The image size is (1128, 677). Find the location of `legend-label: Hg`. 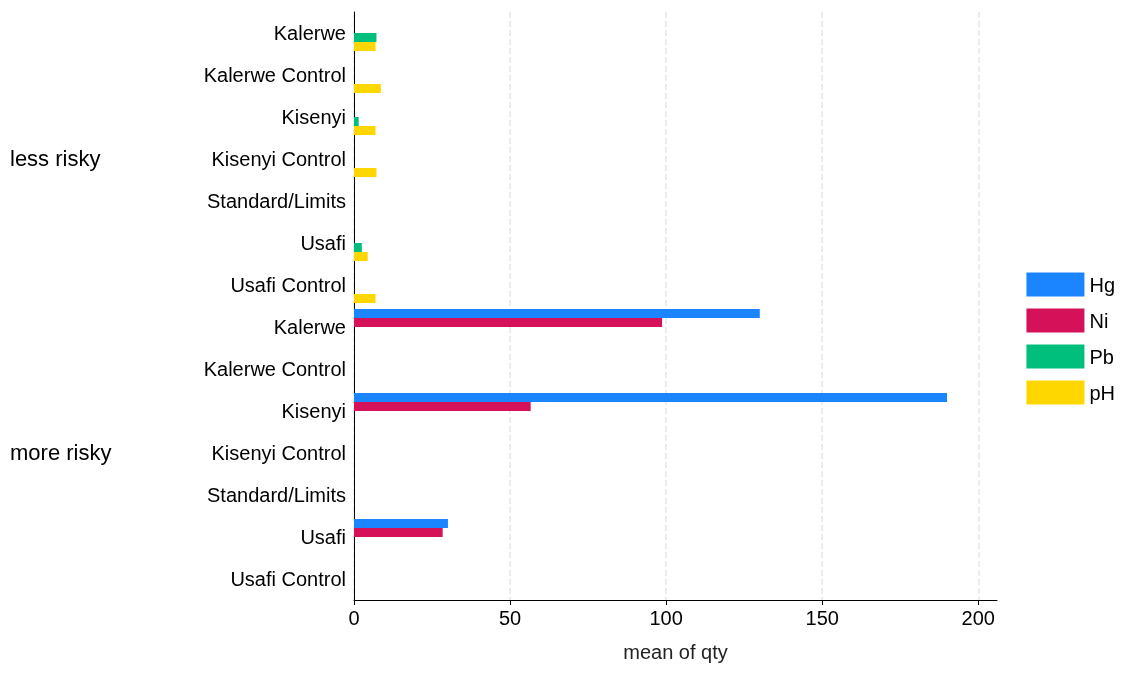

legend-label: Hg is located at coordinates (1102, 284).